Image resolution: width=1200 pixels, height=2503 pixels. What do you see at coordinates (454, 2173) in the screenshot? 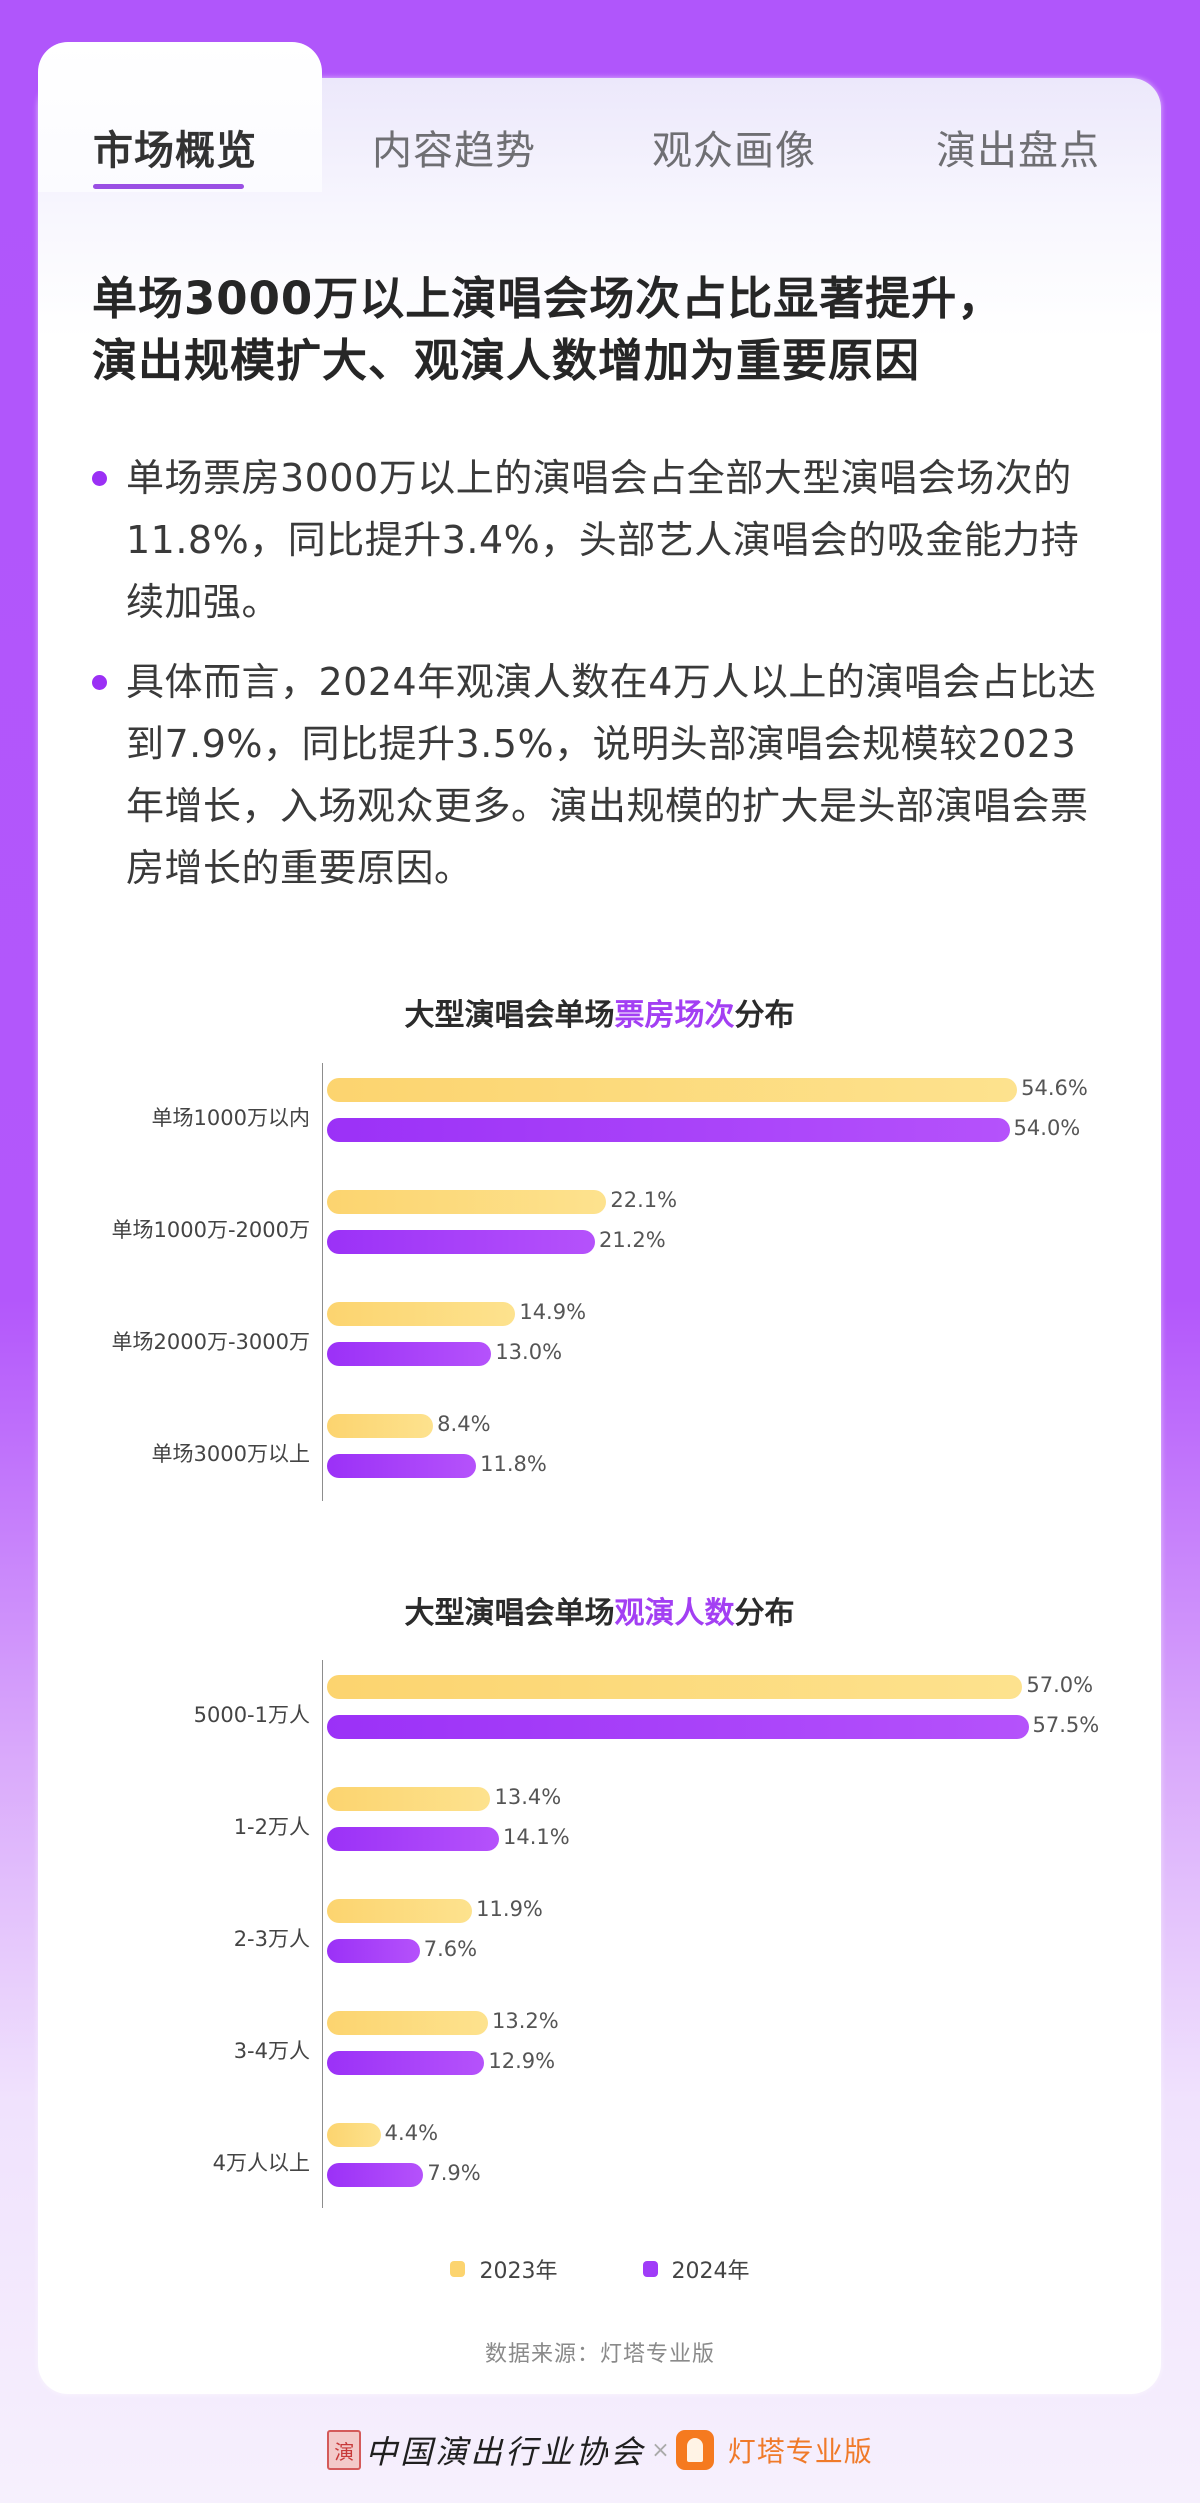
I see `value-label: 7.9%` at bounding box center [454, 2173].